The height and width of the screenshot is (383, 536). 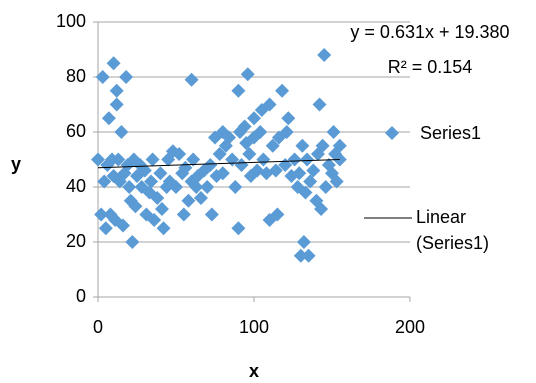 I want to click on y-tick-label: 100, so click(x=71, y=21).